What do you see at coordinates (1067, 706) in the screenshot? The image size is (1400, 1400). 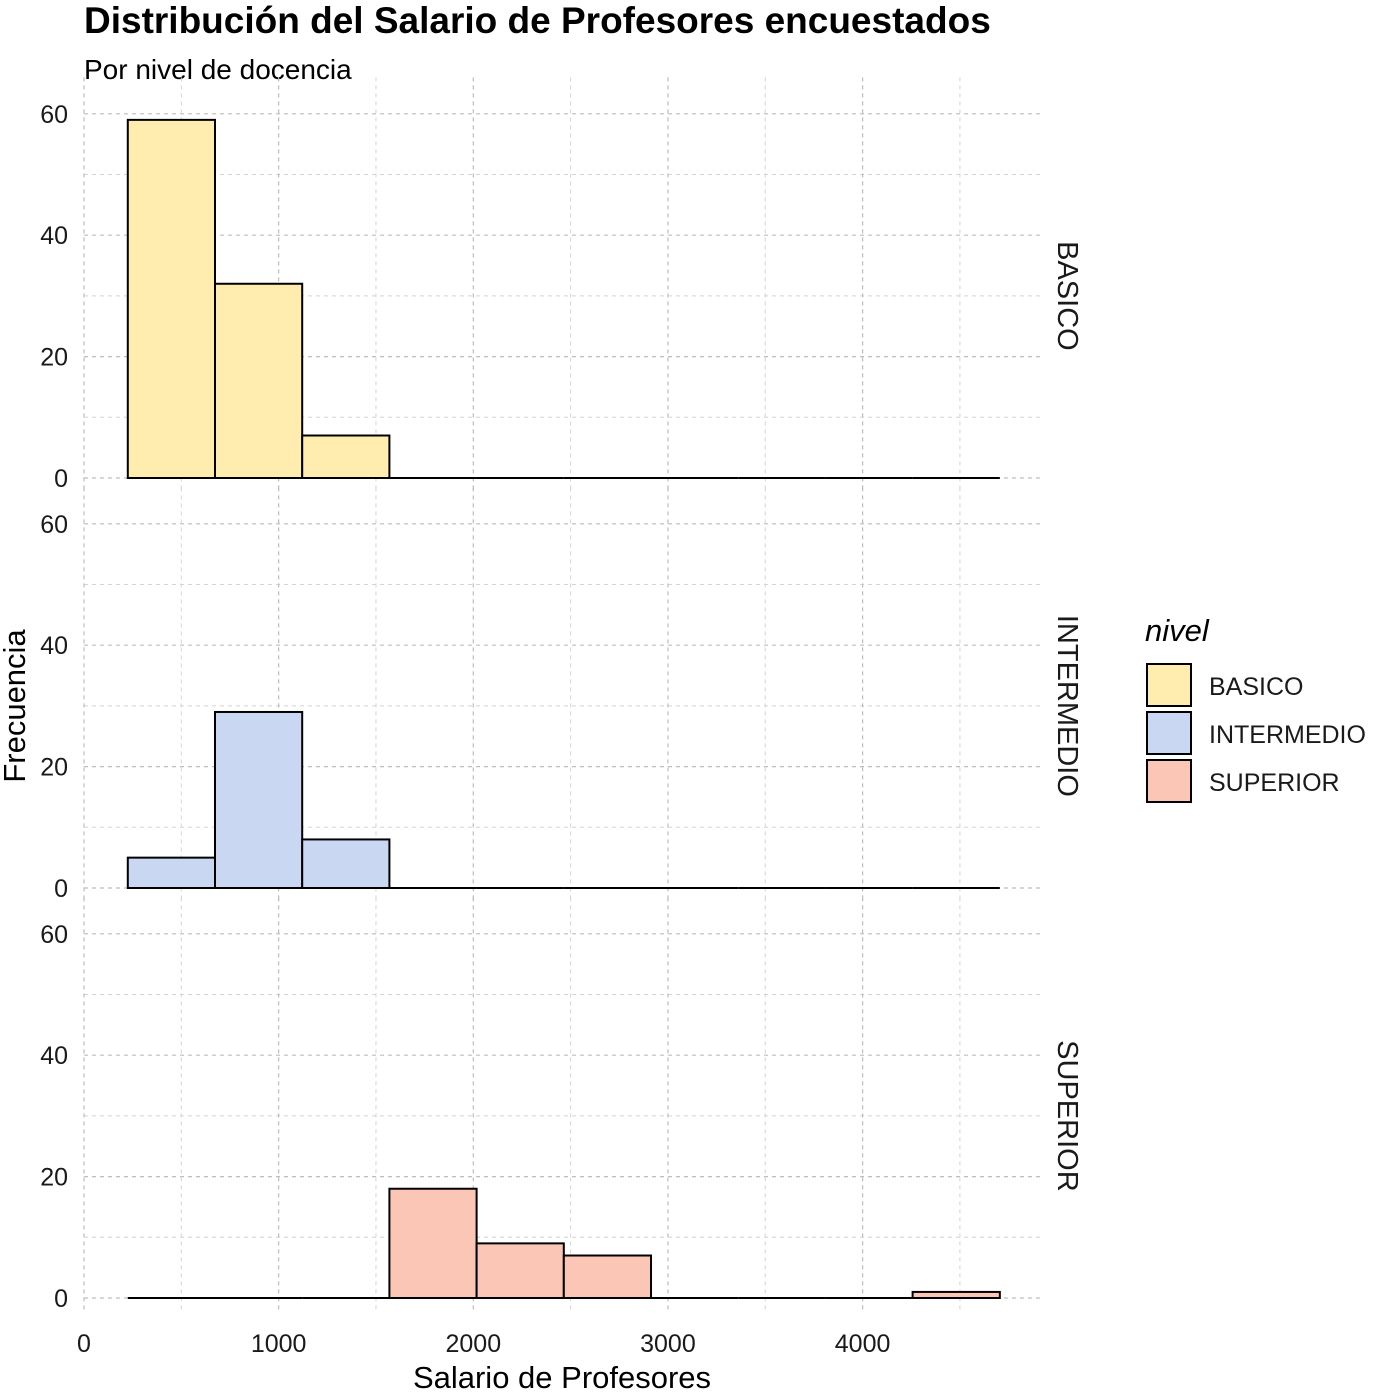 I see `facet-strip-label: INTERMEDIO` at bounding box center [1067, 706].